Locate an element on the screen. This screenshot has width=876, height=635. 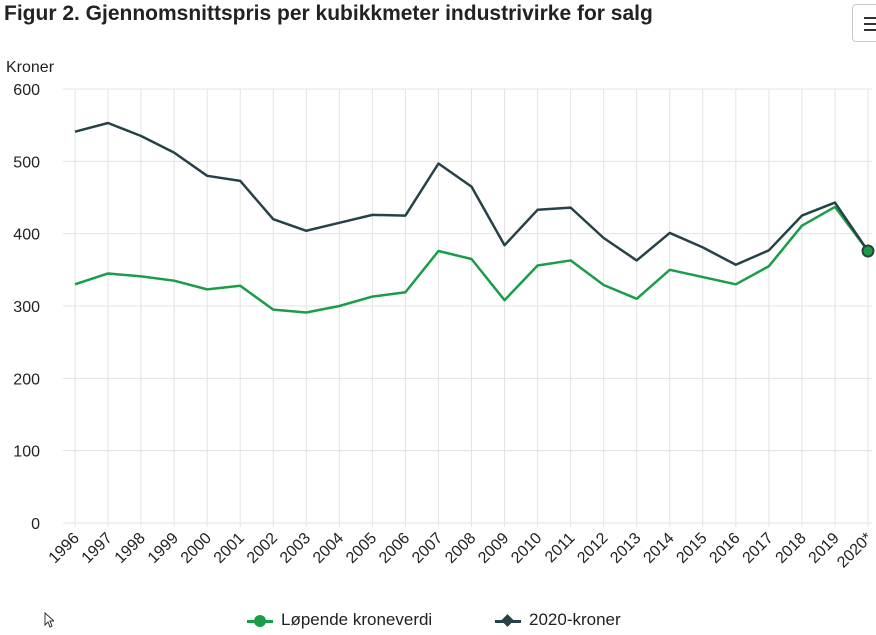
legend-circle-icon is located at coordinates (260, 621).